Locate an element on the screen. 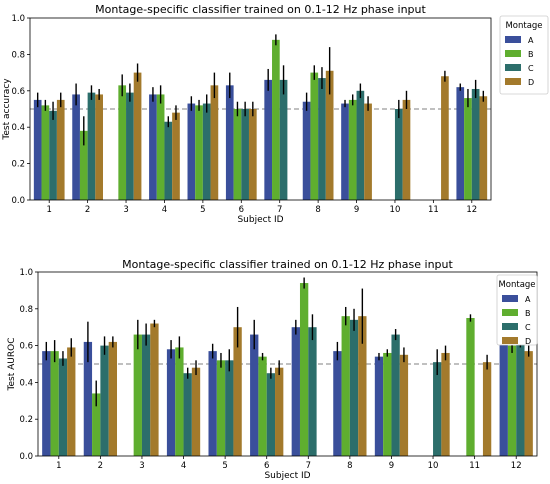 Image resolution: width=550 pixels, height=484 pixels. legend-label-C: C is located at coordinates (531, 68).